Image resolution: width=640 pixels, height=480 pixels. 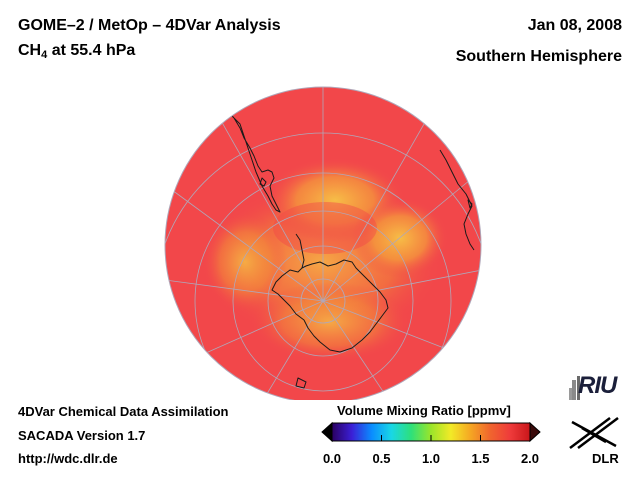 What do you see at coordinates (424, 410) in the screenshot?
I see `colorbar-label: Volume Mixing Ratio [ppmv]` at bounding box center [424, 410].